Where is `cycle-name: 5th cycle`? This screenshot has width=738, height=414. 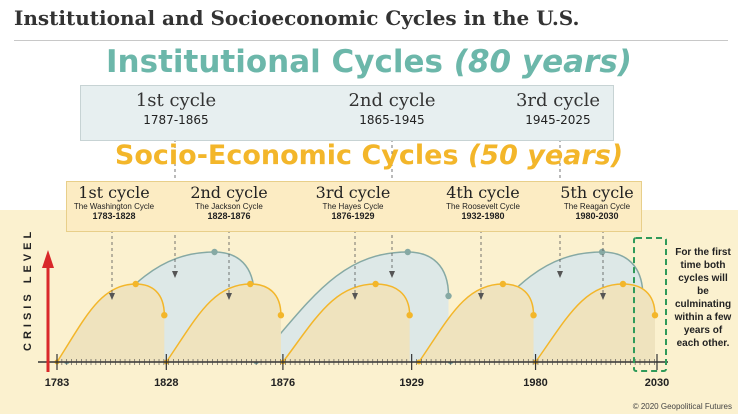 cycle-name: 5th cycle is located at coordinates (597, 192).